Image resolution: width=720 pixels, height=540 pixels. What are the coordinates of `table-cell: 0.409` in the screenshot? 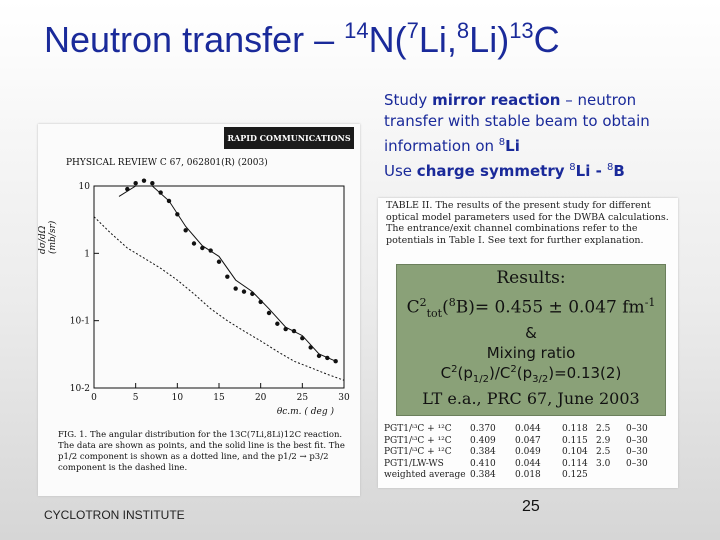 It's located at (483, 440).